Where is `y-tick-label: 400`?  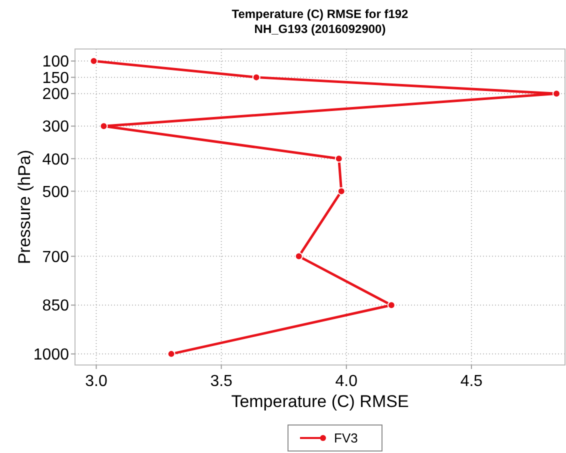
y-tick-label: 400 is located at coordinates (56, 159).